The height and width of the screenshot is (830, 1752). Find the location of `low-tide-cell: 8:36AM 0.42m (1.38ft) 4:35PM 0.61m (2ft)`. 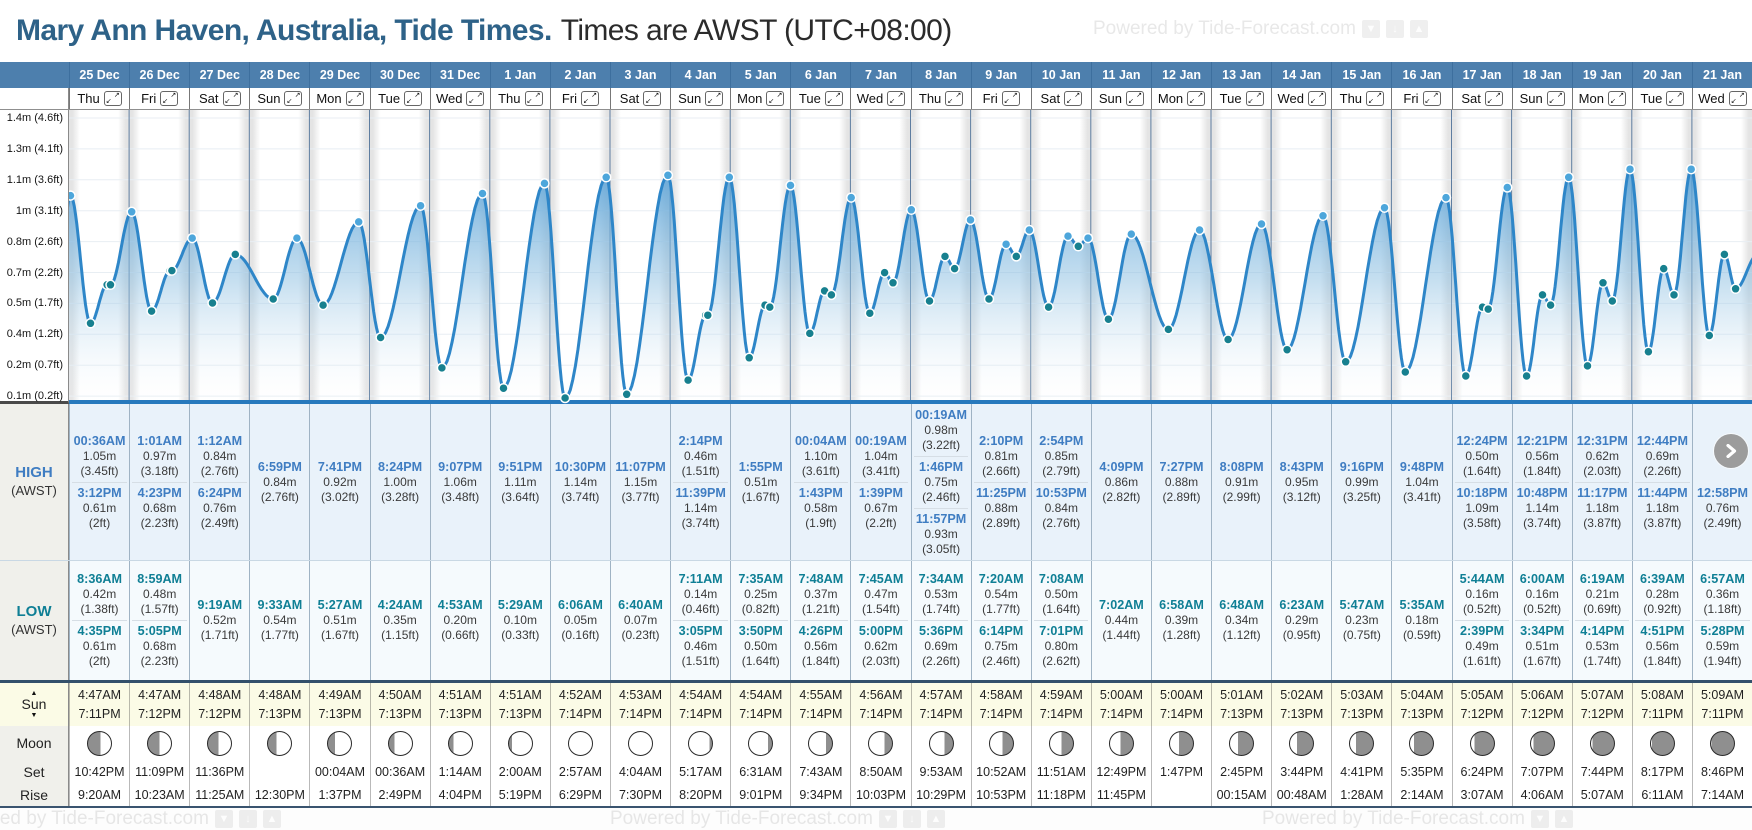

low-tide-cell: 8:36AM 0.42m (1.38ft) 4:35PM 0.61m (2ft) is located at coordinates (99, 620).